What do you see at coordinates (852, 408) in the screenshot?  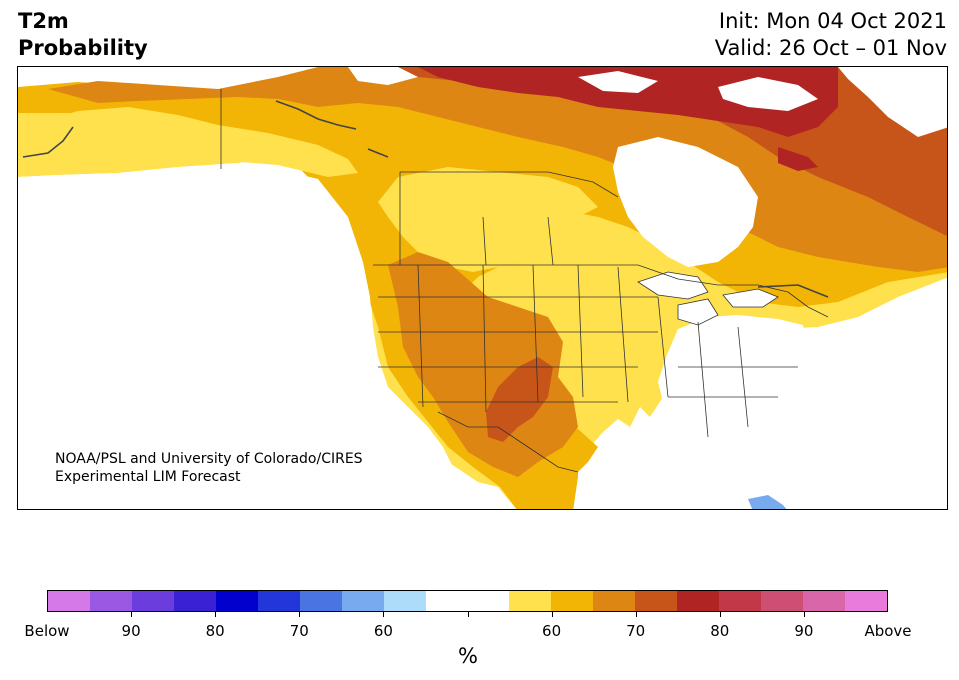 I see `atlantic-ocean` at bounding box center [852, 408].